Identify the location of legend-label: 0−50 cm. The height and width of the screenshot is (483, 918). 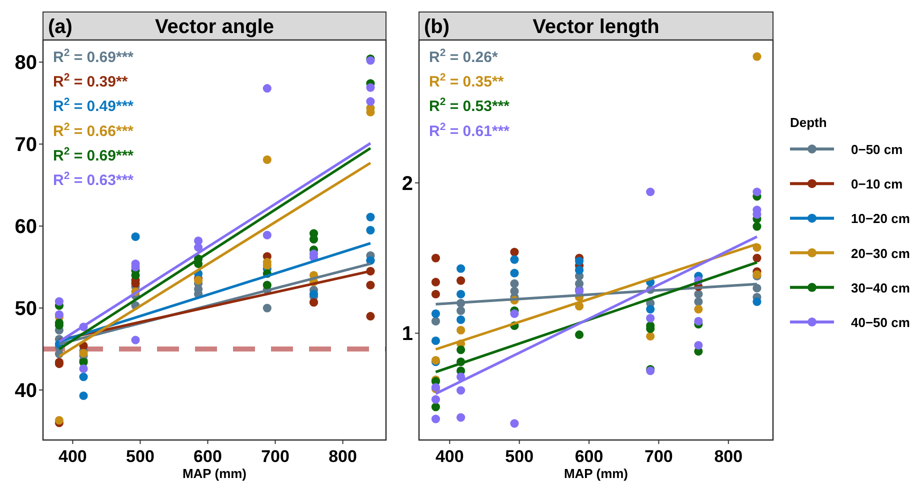
(877, 149).